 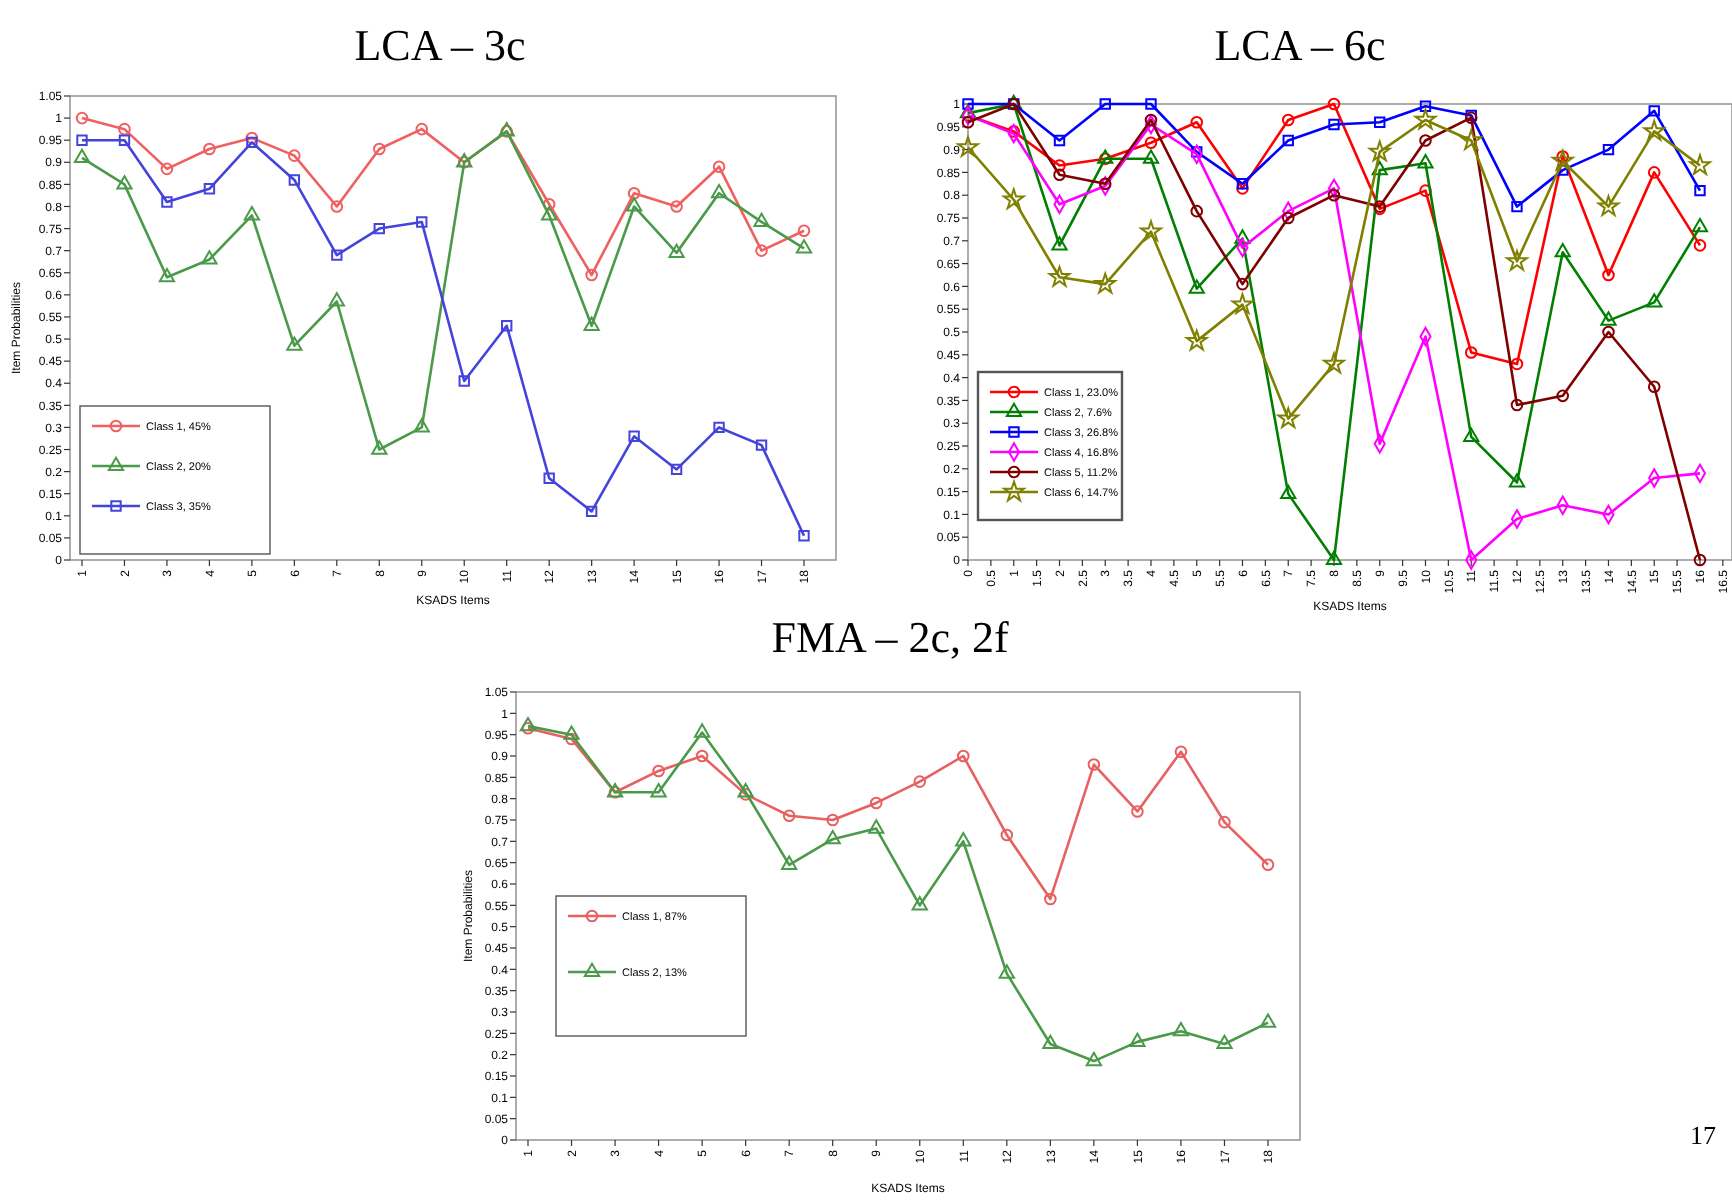 I want to click on chart-title: LCA – 6c, so click(x=1300, y=45).